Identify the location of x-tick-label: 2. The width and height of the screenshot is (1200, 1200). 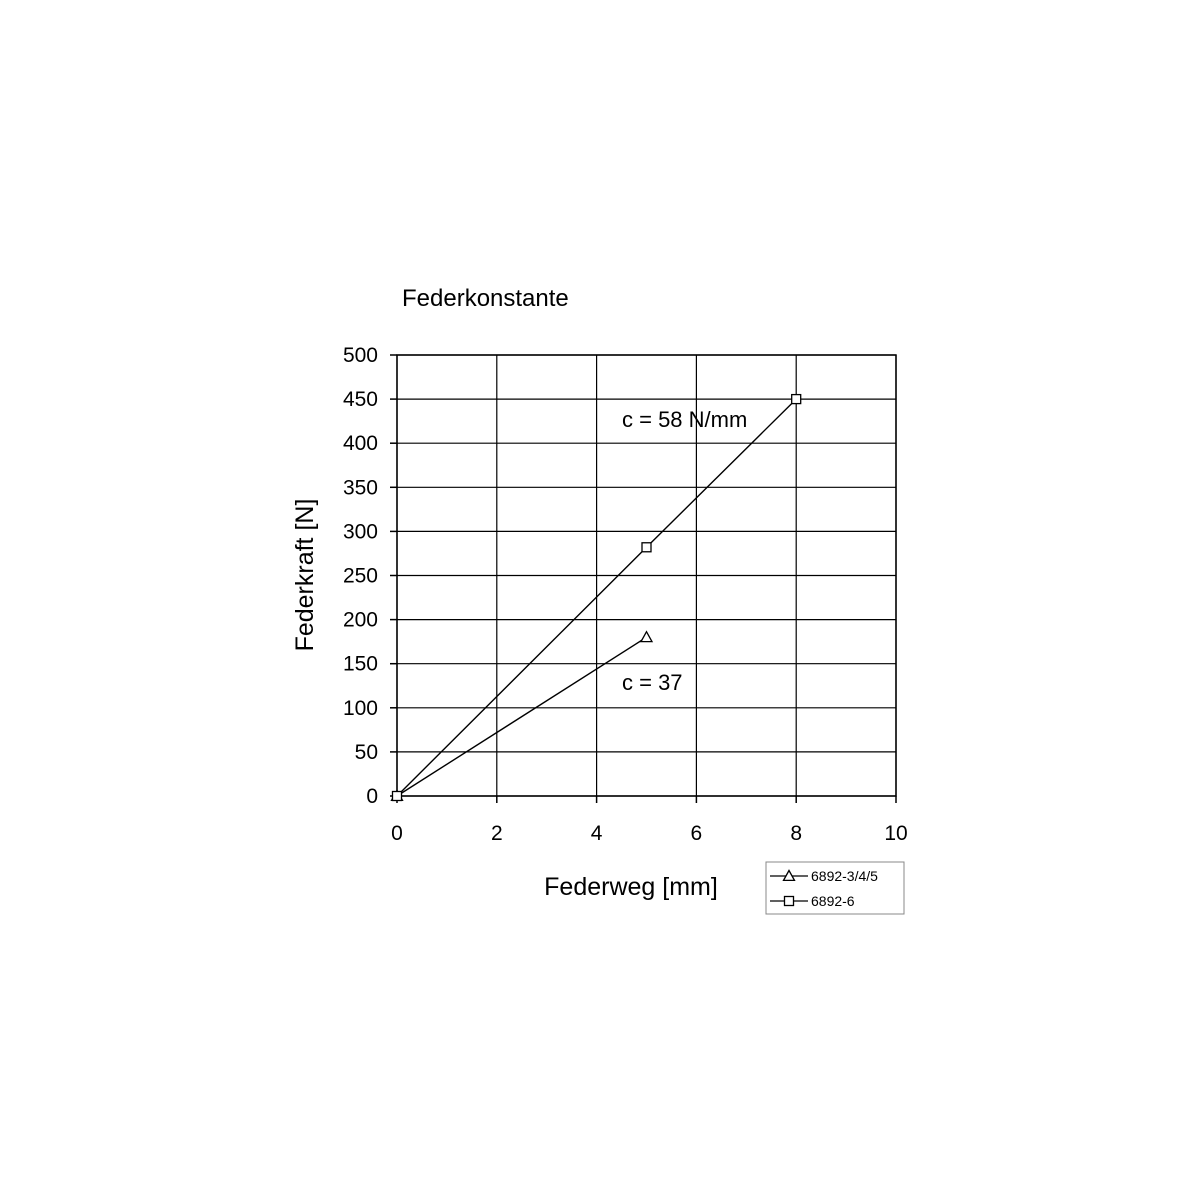
(497, 833).